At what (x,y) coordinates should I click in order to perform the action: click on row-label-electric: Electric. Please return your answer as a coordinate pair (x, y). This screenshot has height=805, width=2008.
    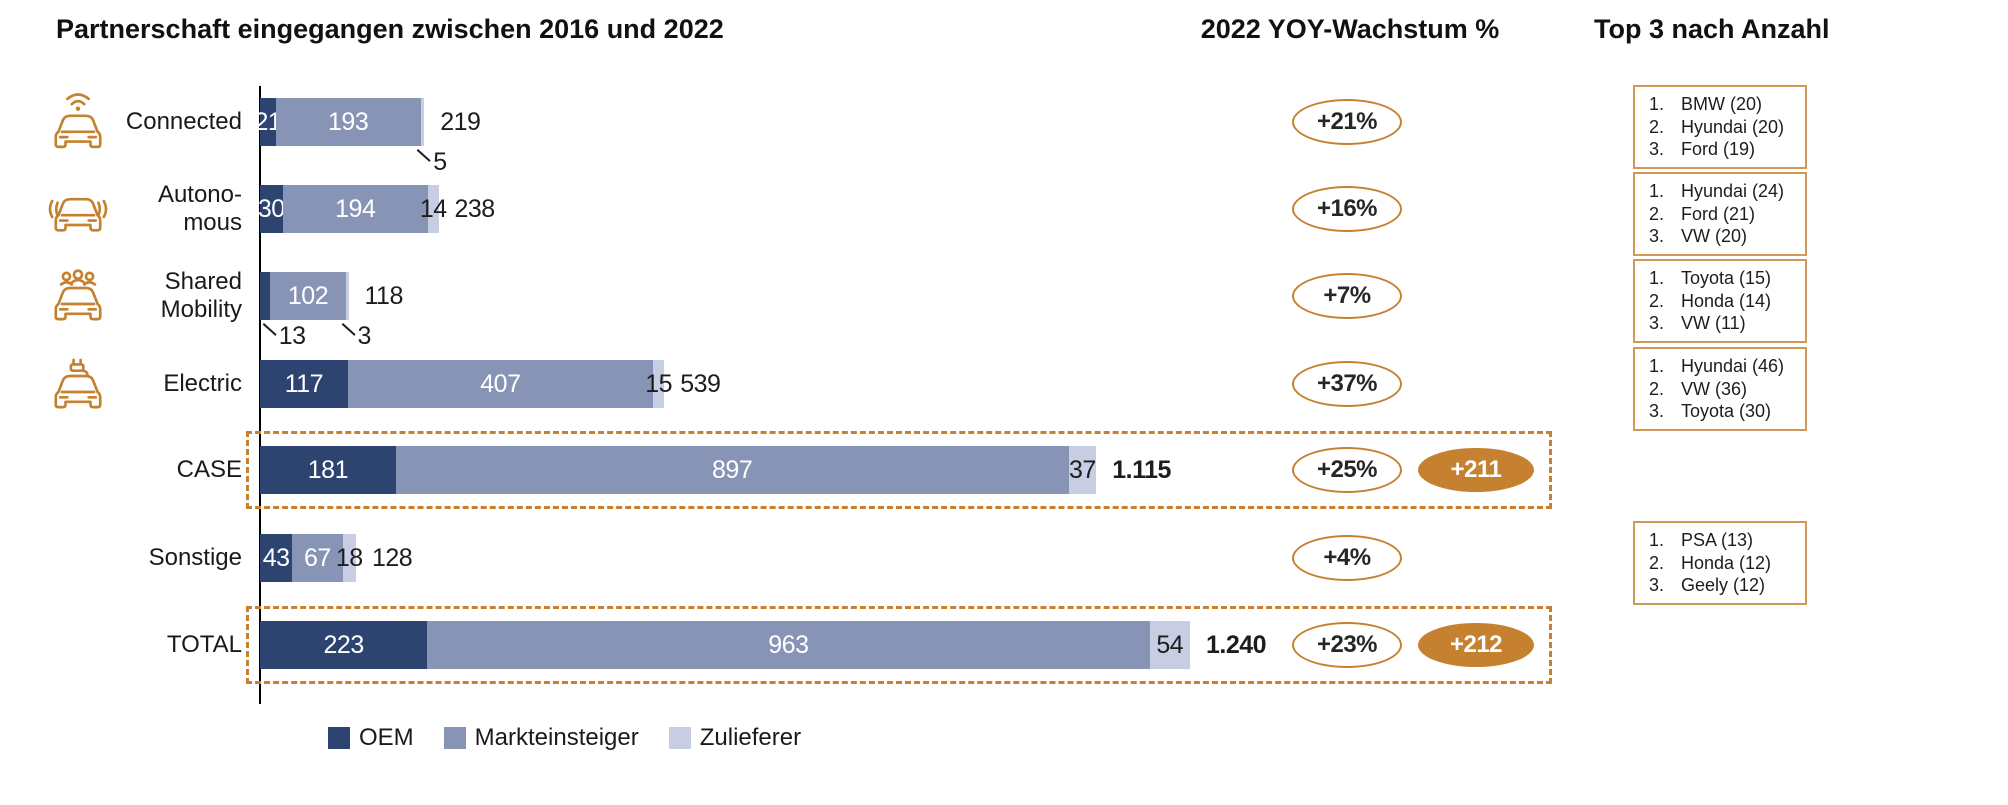
    Looking at the image, I should click on (164, 384).